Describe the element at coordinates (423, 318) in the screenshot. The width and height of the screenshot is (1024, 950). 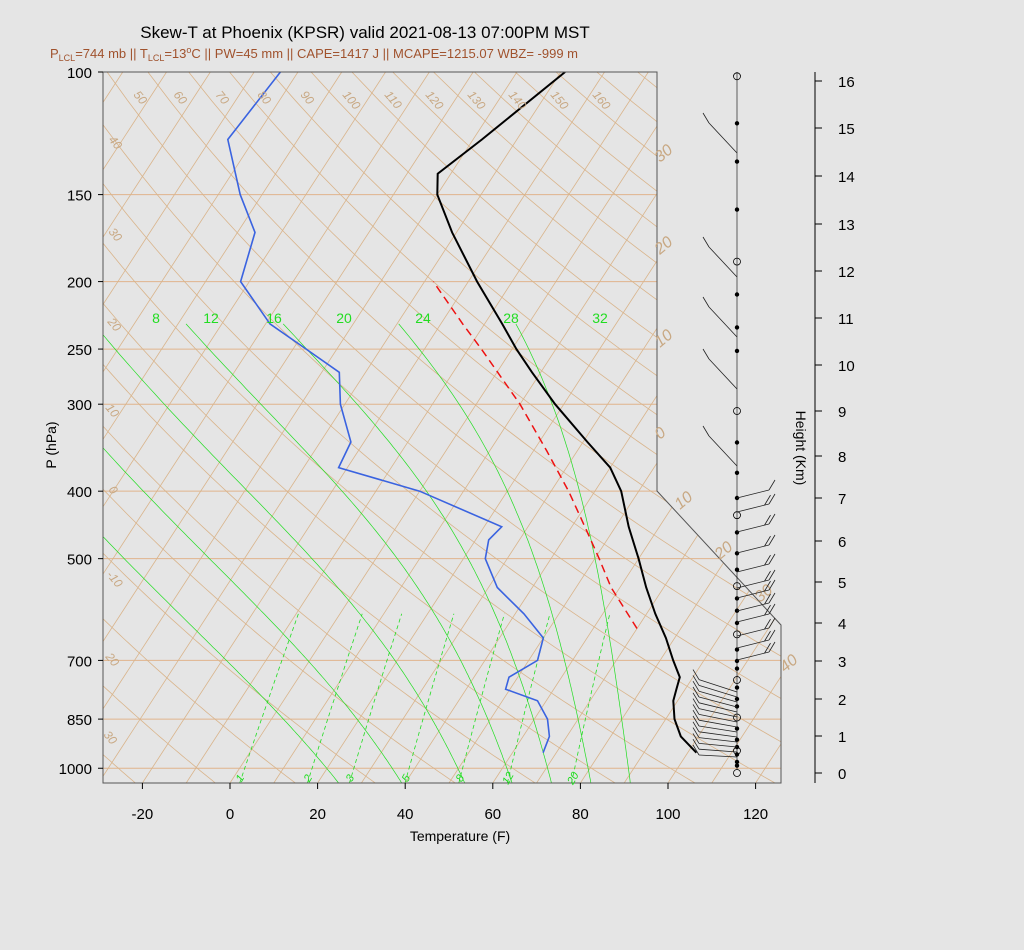
I see `moist-adiabat-label: 24` at that location.